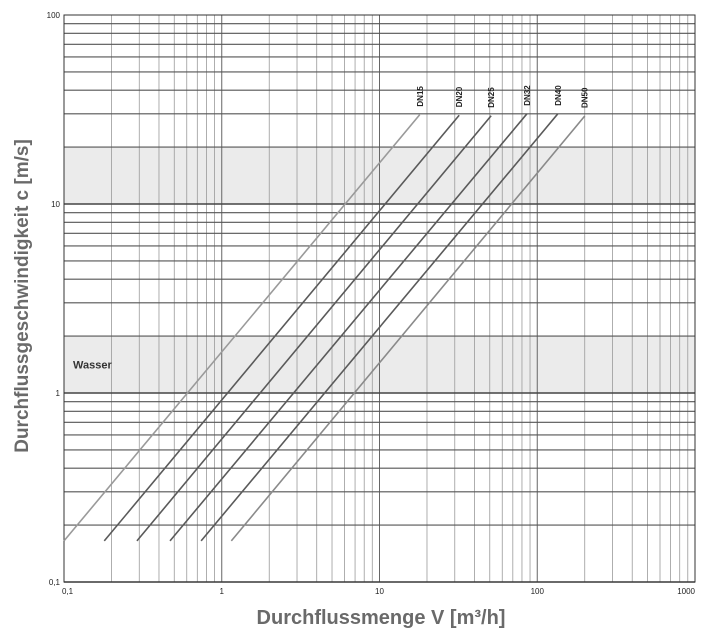 This screenshot has width=707, height=632. I want to click on x-tick-label: 100, so click(538, 591).